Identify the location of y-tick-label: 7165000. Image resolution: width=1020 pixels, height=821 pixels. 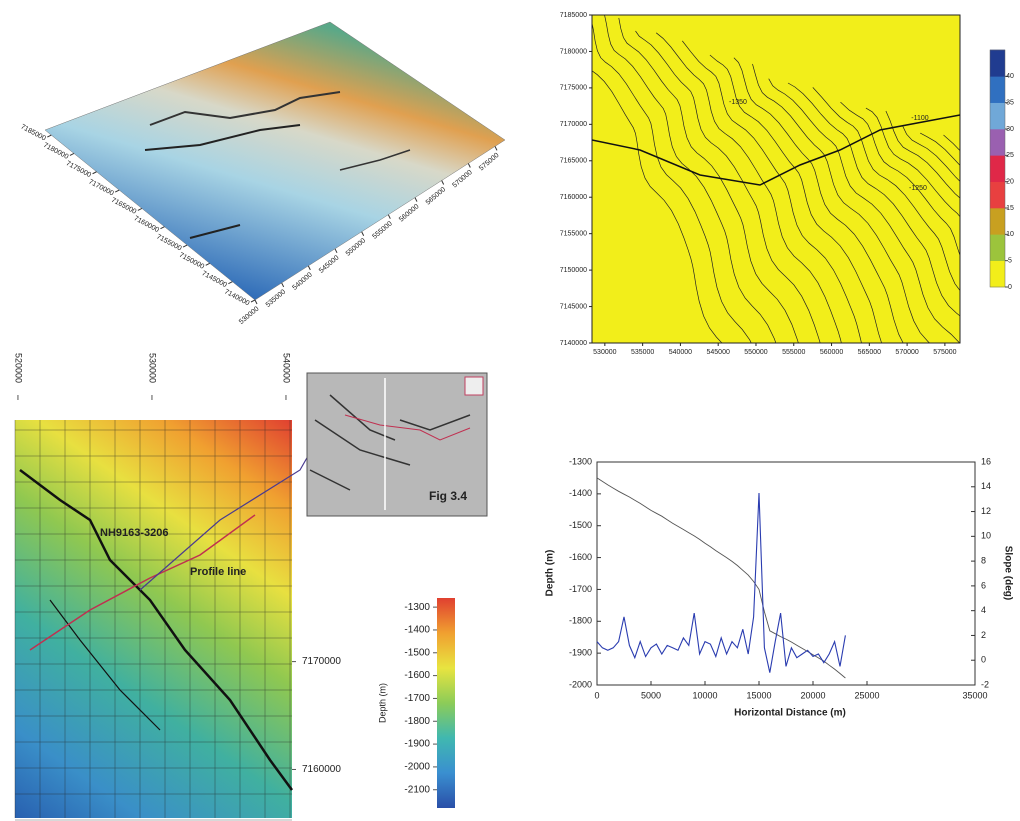
(573, 161).